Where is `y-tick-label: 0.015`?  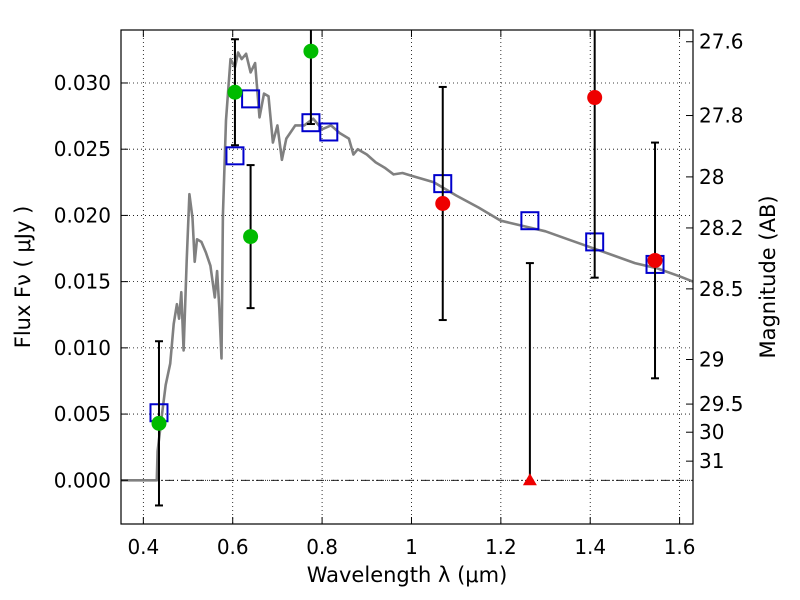 y-tick-label: 0.015 is located at coordinates (82, 282).